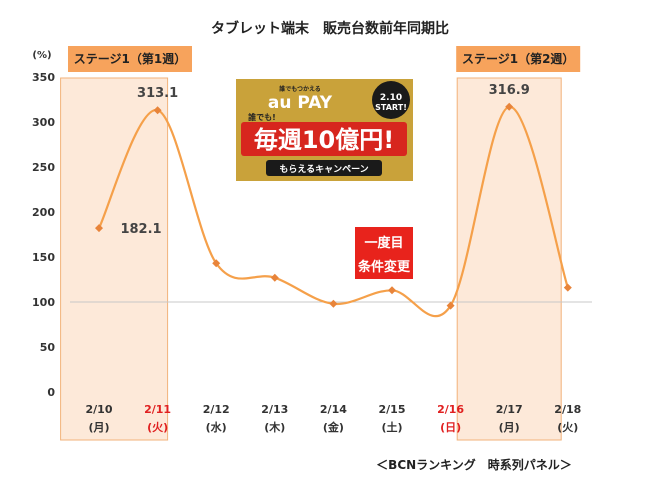 The image size is (650, 490). Describe the element at coordinates (509, 409) in the screenshot. I see `x-label-date-7: 2/17` at that location.